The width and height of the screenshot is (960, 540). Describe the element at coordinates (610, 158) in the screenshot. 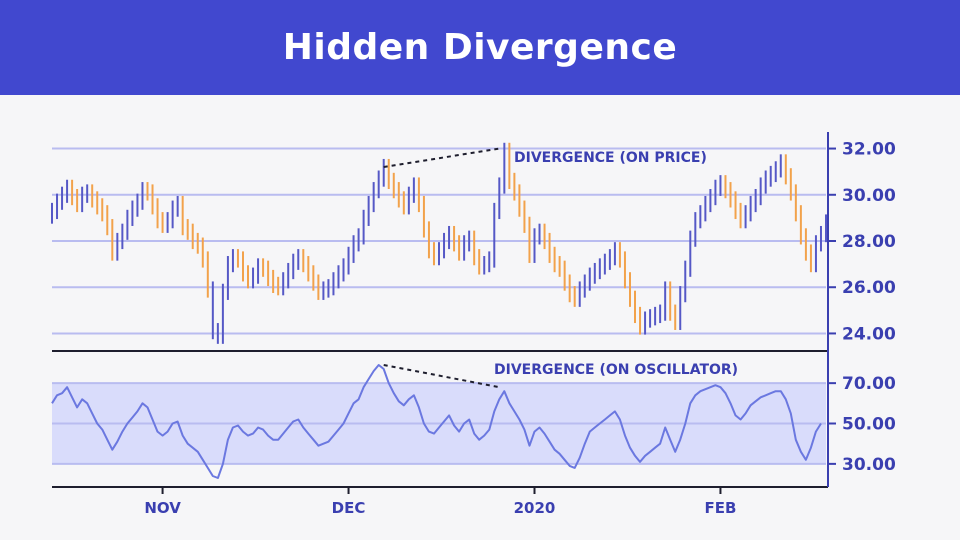

I see `price-divergence-annotation: DIVERGENCE (ON PRICE)` at that location.